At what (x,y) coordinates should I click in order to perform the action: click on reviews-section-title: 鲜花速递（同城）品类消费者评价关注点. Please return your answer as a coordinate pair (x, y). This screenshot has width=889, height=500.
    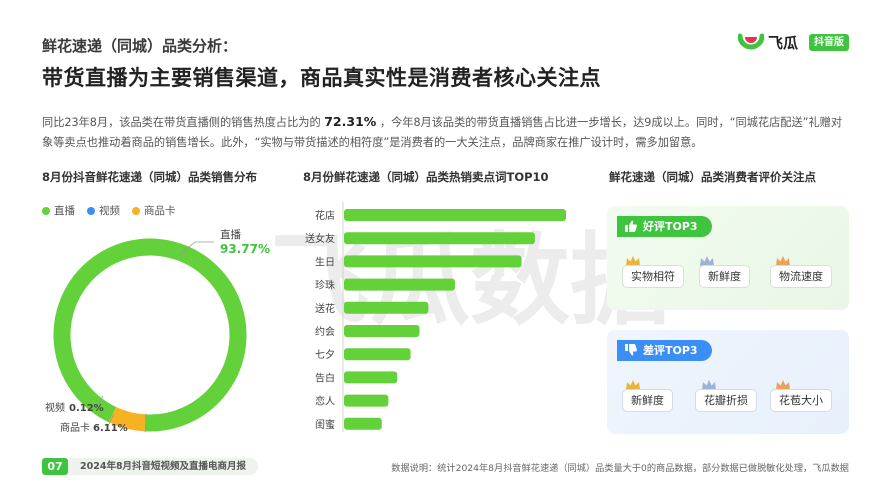
    Looking at the image, I should click on (712, 177).